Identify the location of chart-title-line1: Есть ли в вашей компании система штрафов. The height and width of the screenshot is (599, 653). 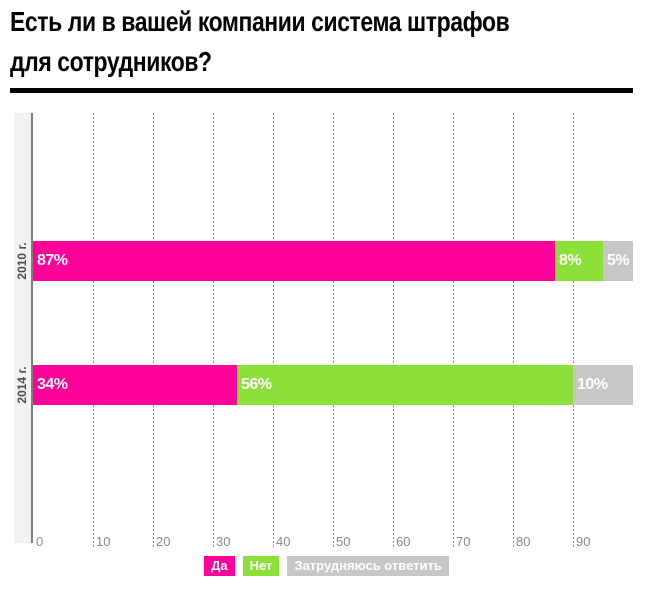
(260, 21).